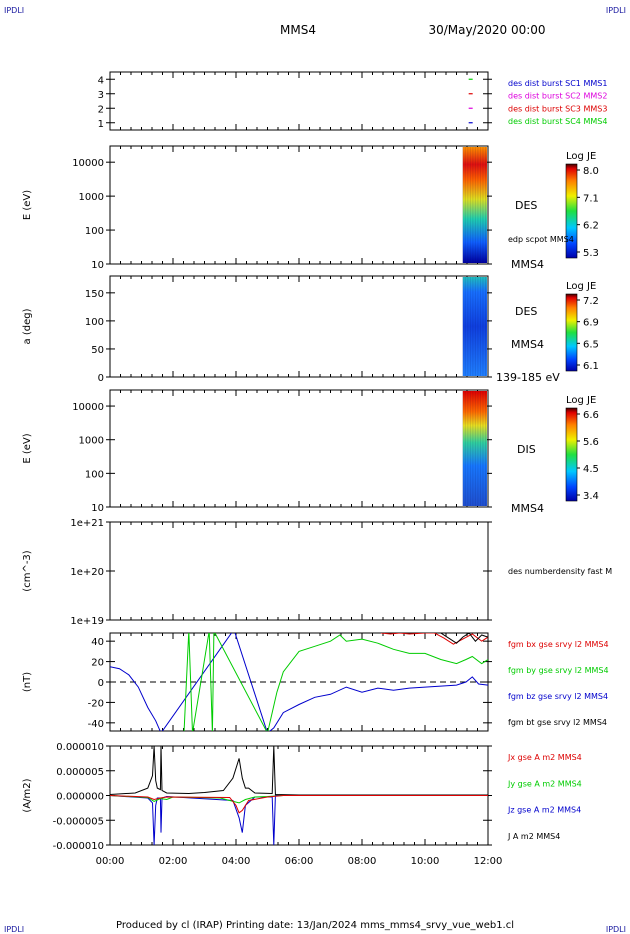 This screenshot has height=934, width=630. What do you see at coordinates (557, 121) in the screenshot?
I see `legend-entry: des dist burst SC4 MMS4` at bounding box center [557, 121].